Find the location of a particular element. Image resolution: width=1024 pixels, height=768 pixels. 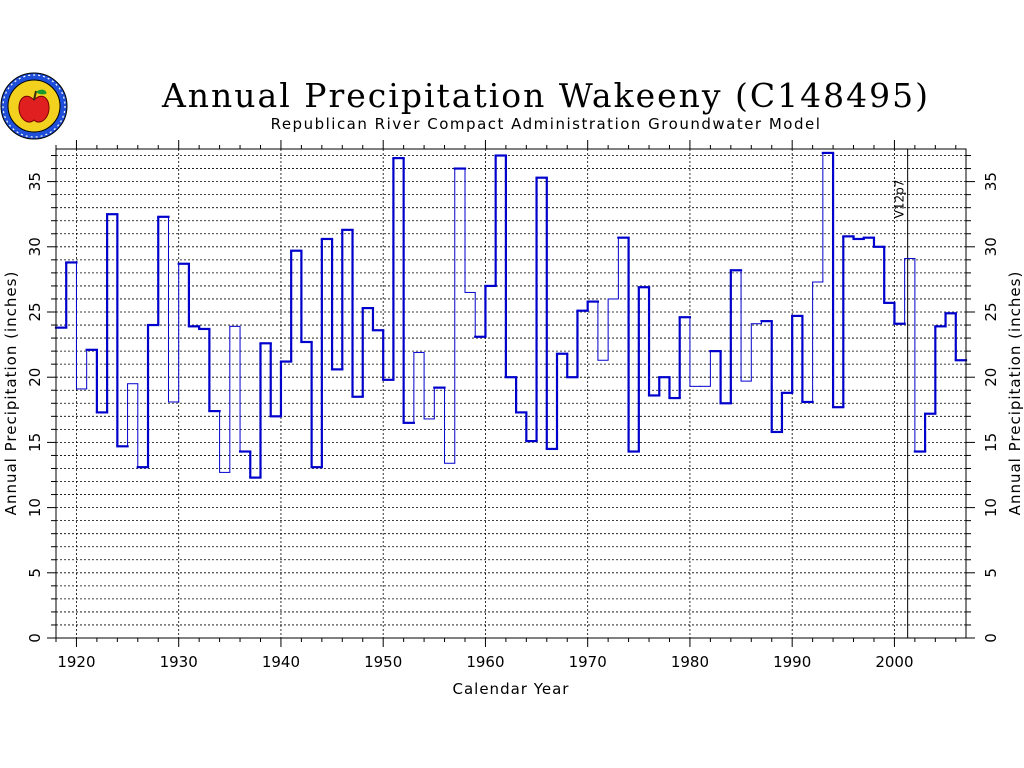

y-tick-label-left: 20 is located at coordinates (35, 377).